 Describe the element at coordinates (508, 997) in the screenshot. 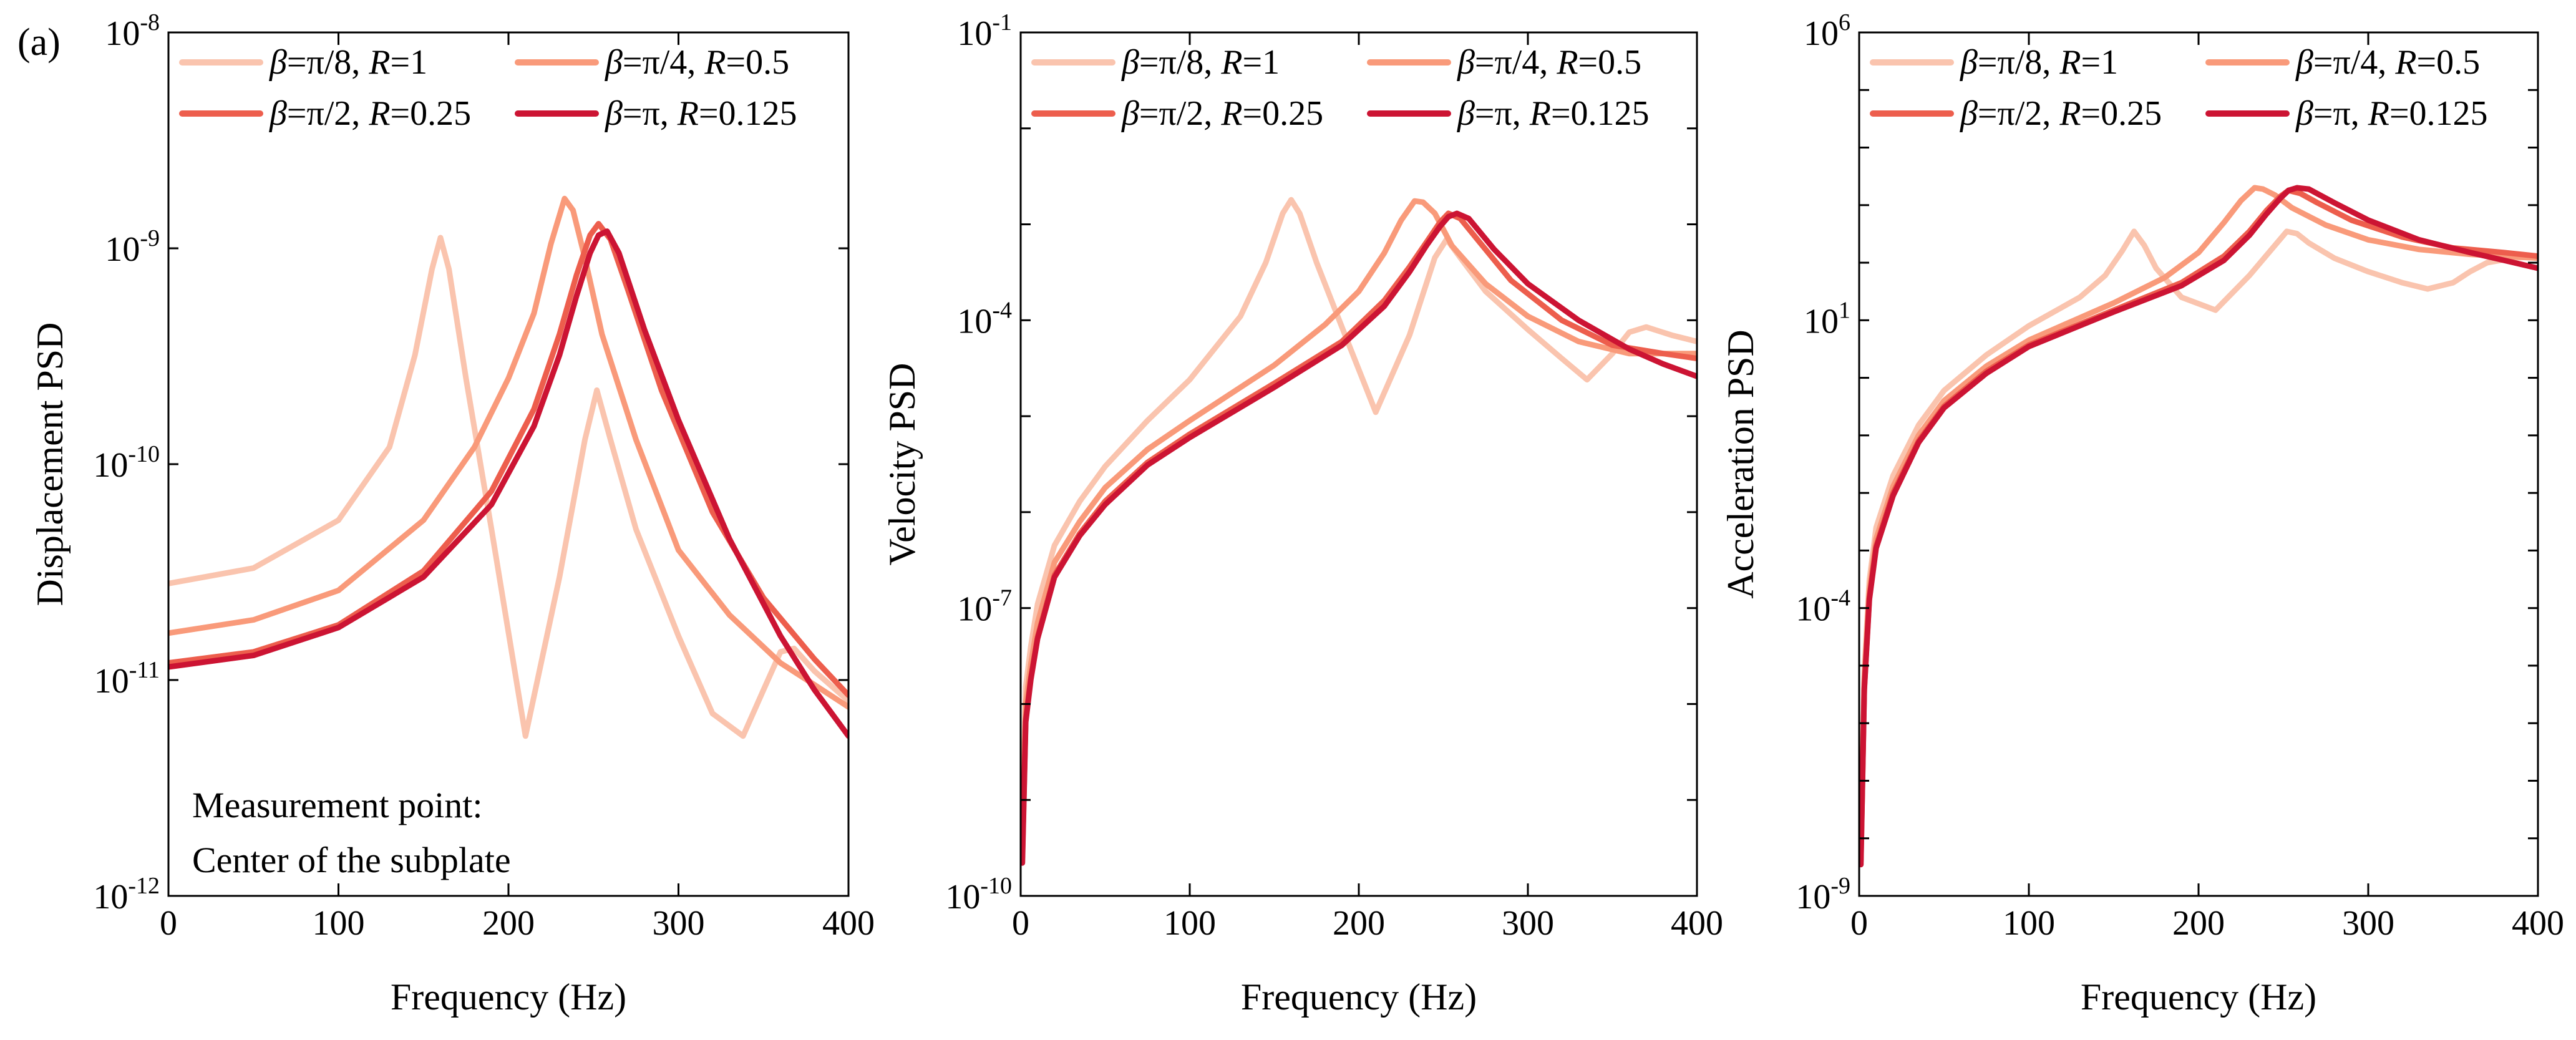

I see `displacement-xaxis-label: Frequency (Hz)` at that location.